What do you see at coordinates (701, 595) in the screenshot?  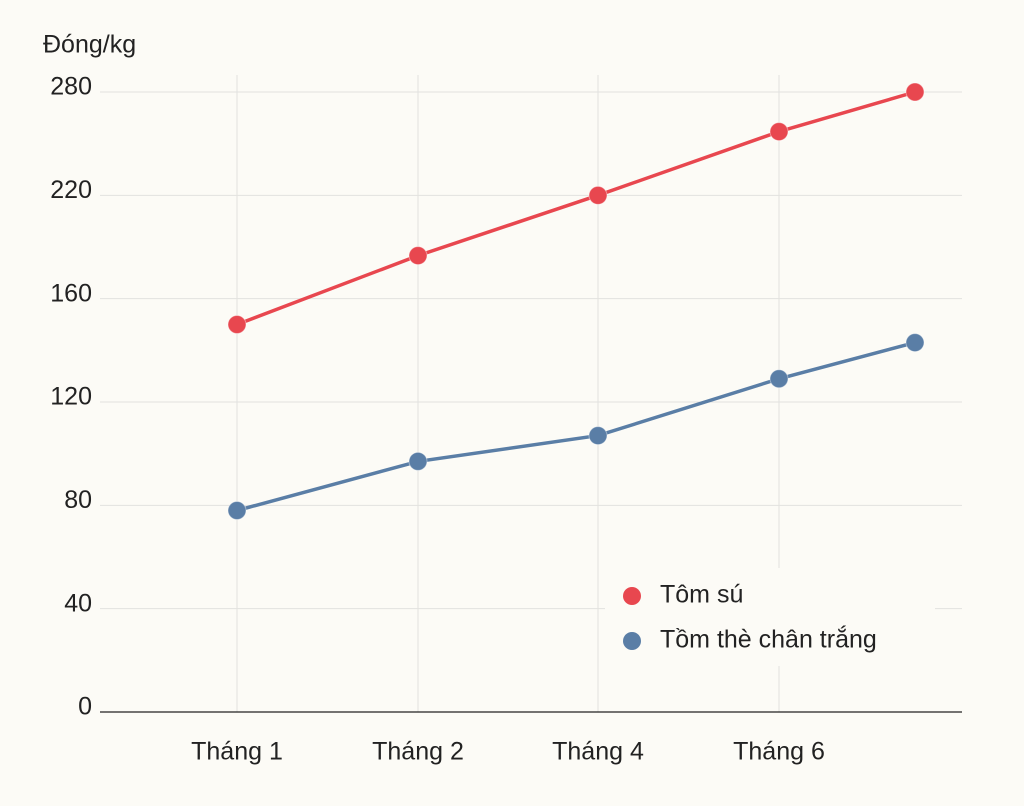 I see `legend-label: Tôm sú` at bounding box center [701, 595].